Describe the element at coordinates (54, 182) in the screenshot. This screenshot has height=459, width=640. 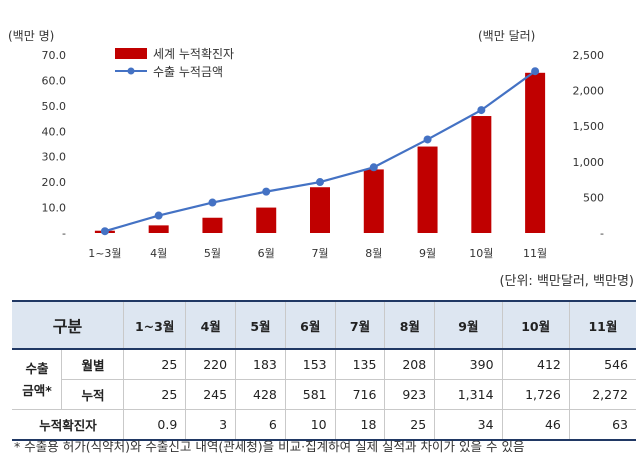
I see `left-tick-label: 20.0` at that location.